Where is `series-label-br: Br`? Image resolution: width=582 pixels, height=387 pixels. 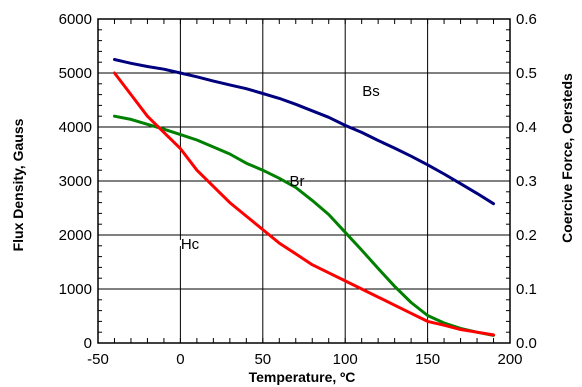 series-label-br: Br is located at coordinates (297, 181).